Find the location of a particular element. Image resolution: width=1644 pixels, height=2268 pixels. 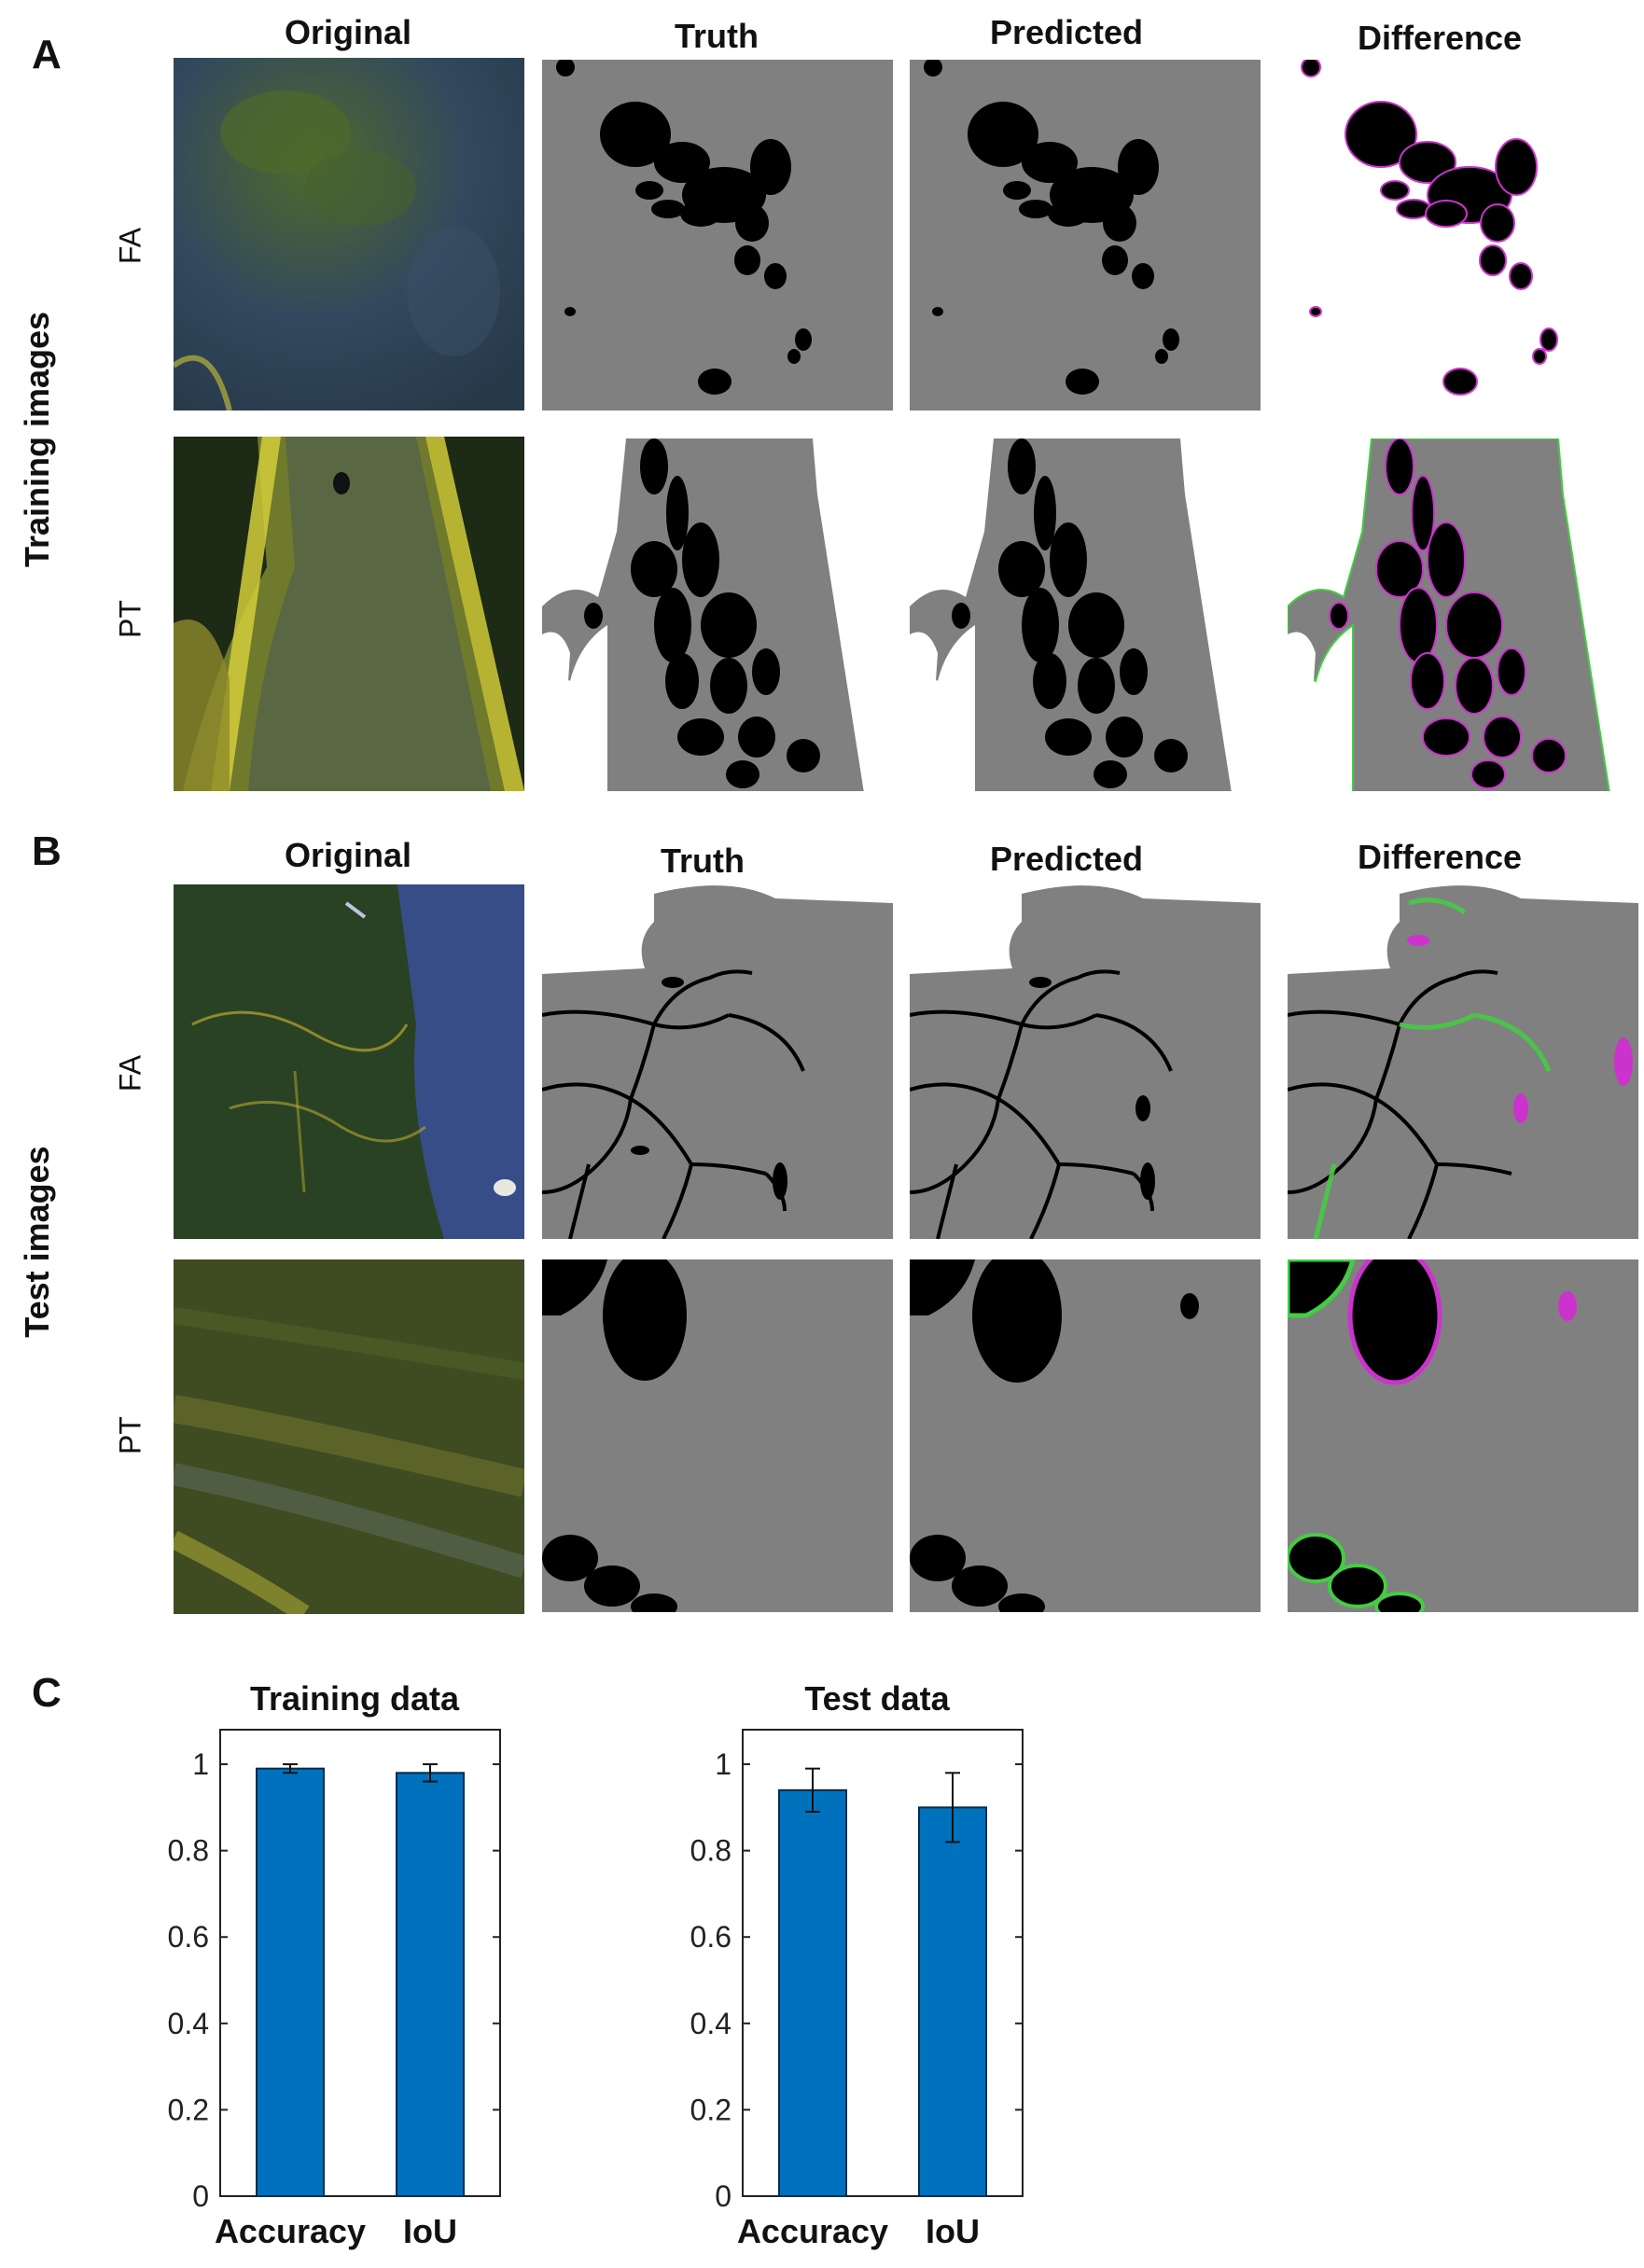

y-tick-label-training-2: 0.4 is located at coordinates (189, 2023).